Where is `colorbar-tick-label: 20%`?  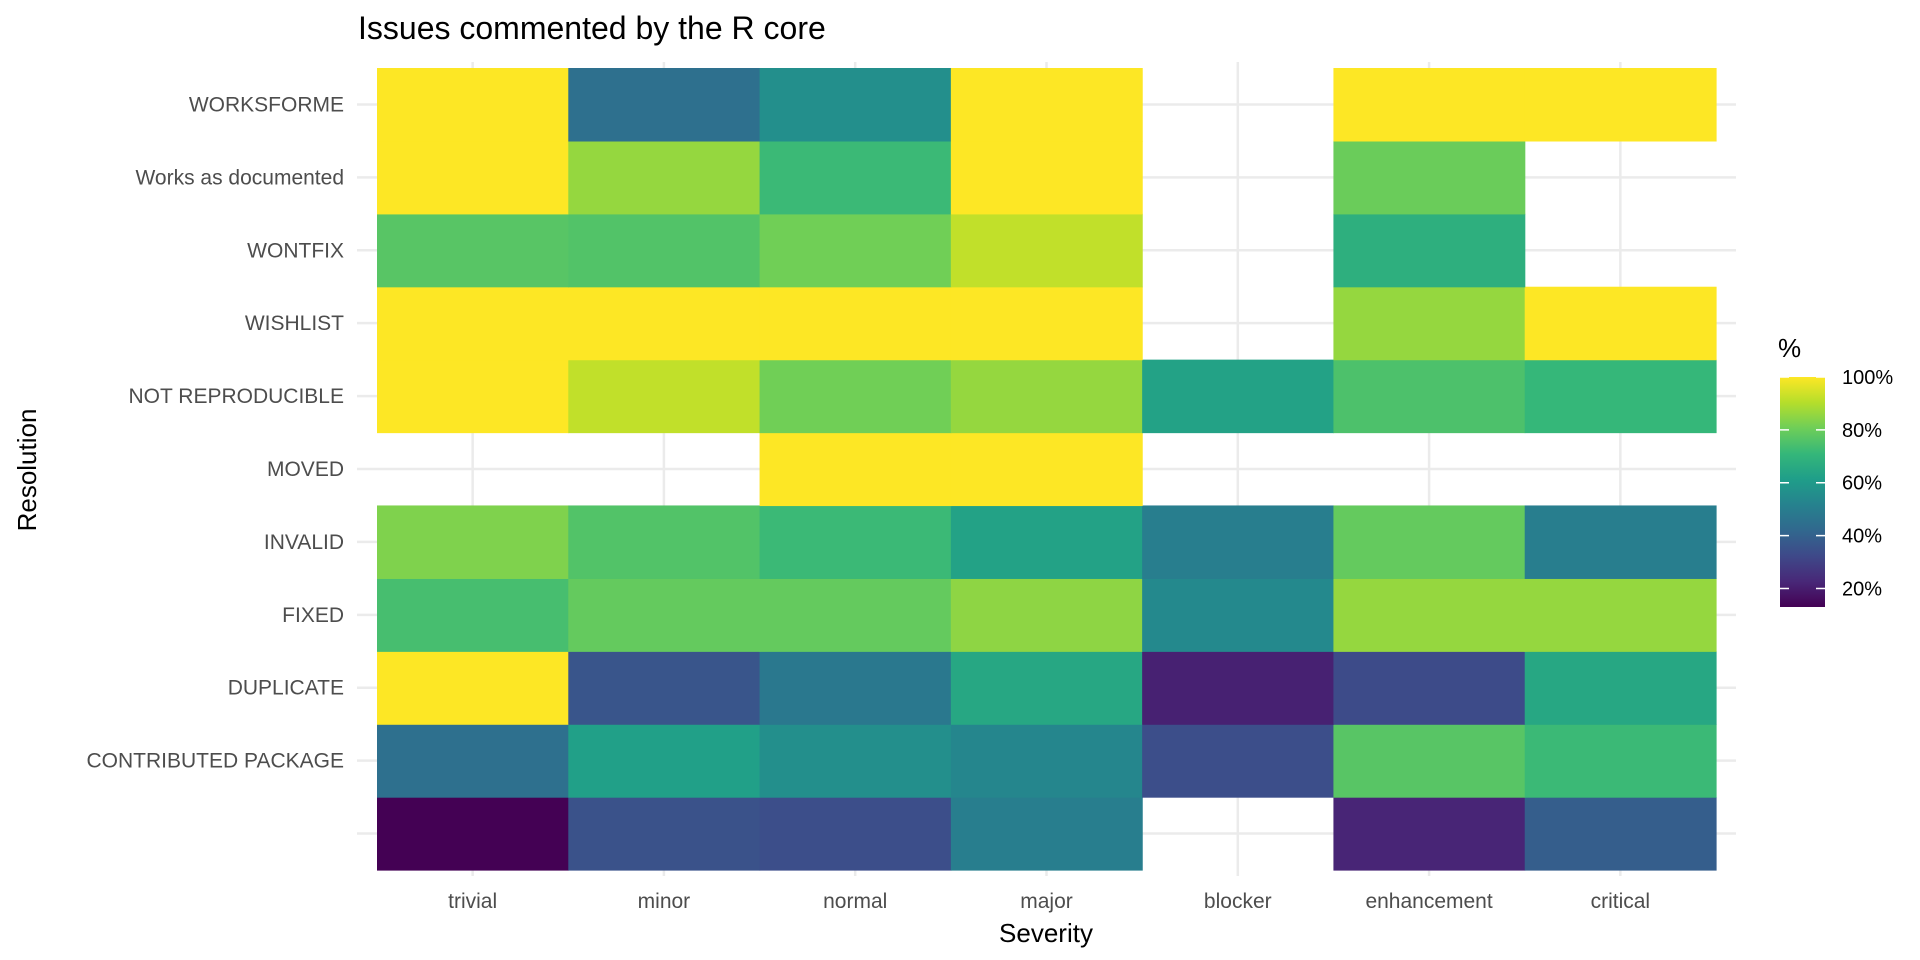
colorbar-tick-label: 20% is located at coordinates (1862, 589).